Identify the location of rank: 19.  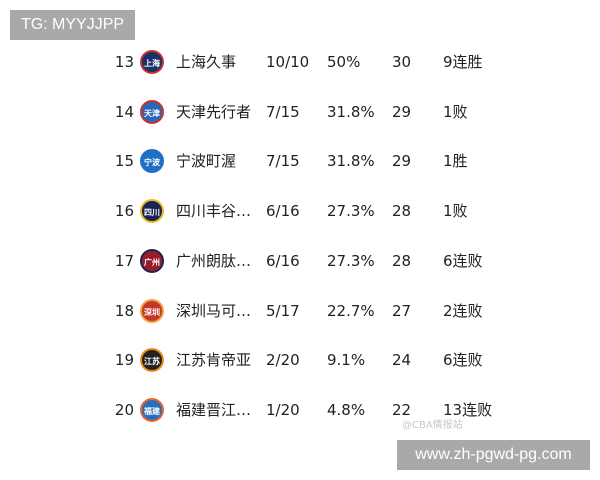
(124, 360).